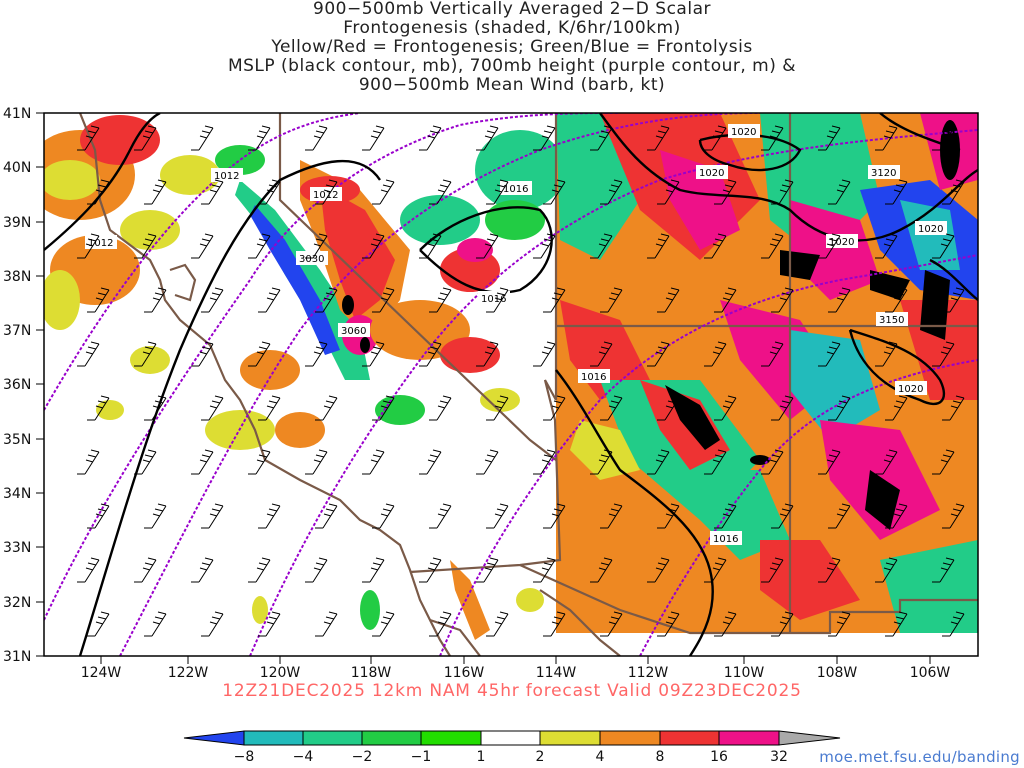 The image size is (1024, 768). Describe the element at coordinates (188, 673) in the screenshot. I see `lon-label: 122W` at that location.